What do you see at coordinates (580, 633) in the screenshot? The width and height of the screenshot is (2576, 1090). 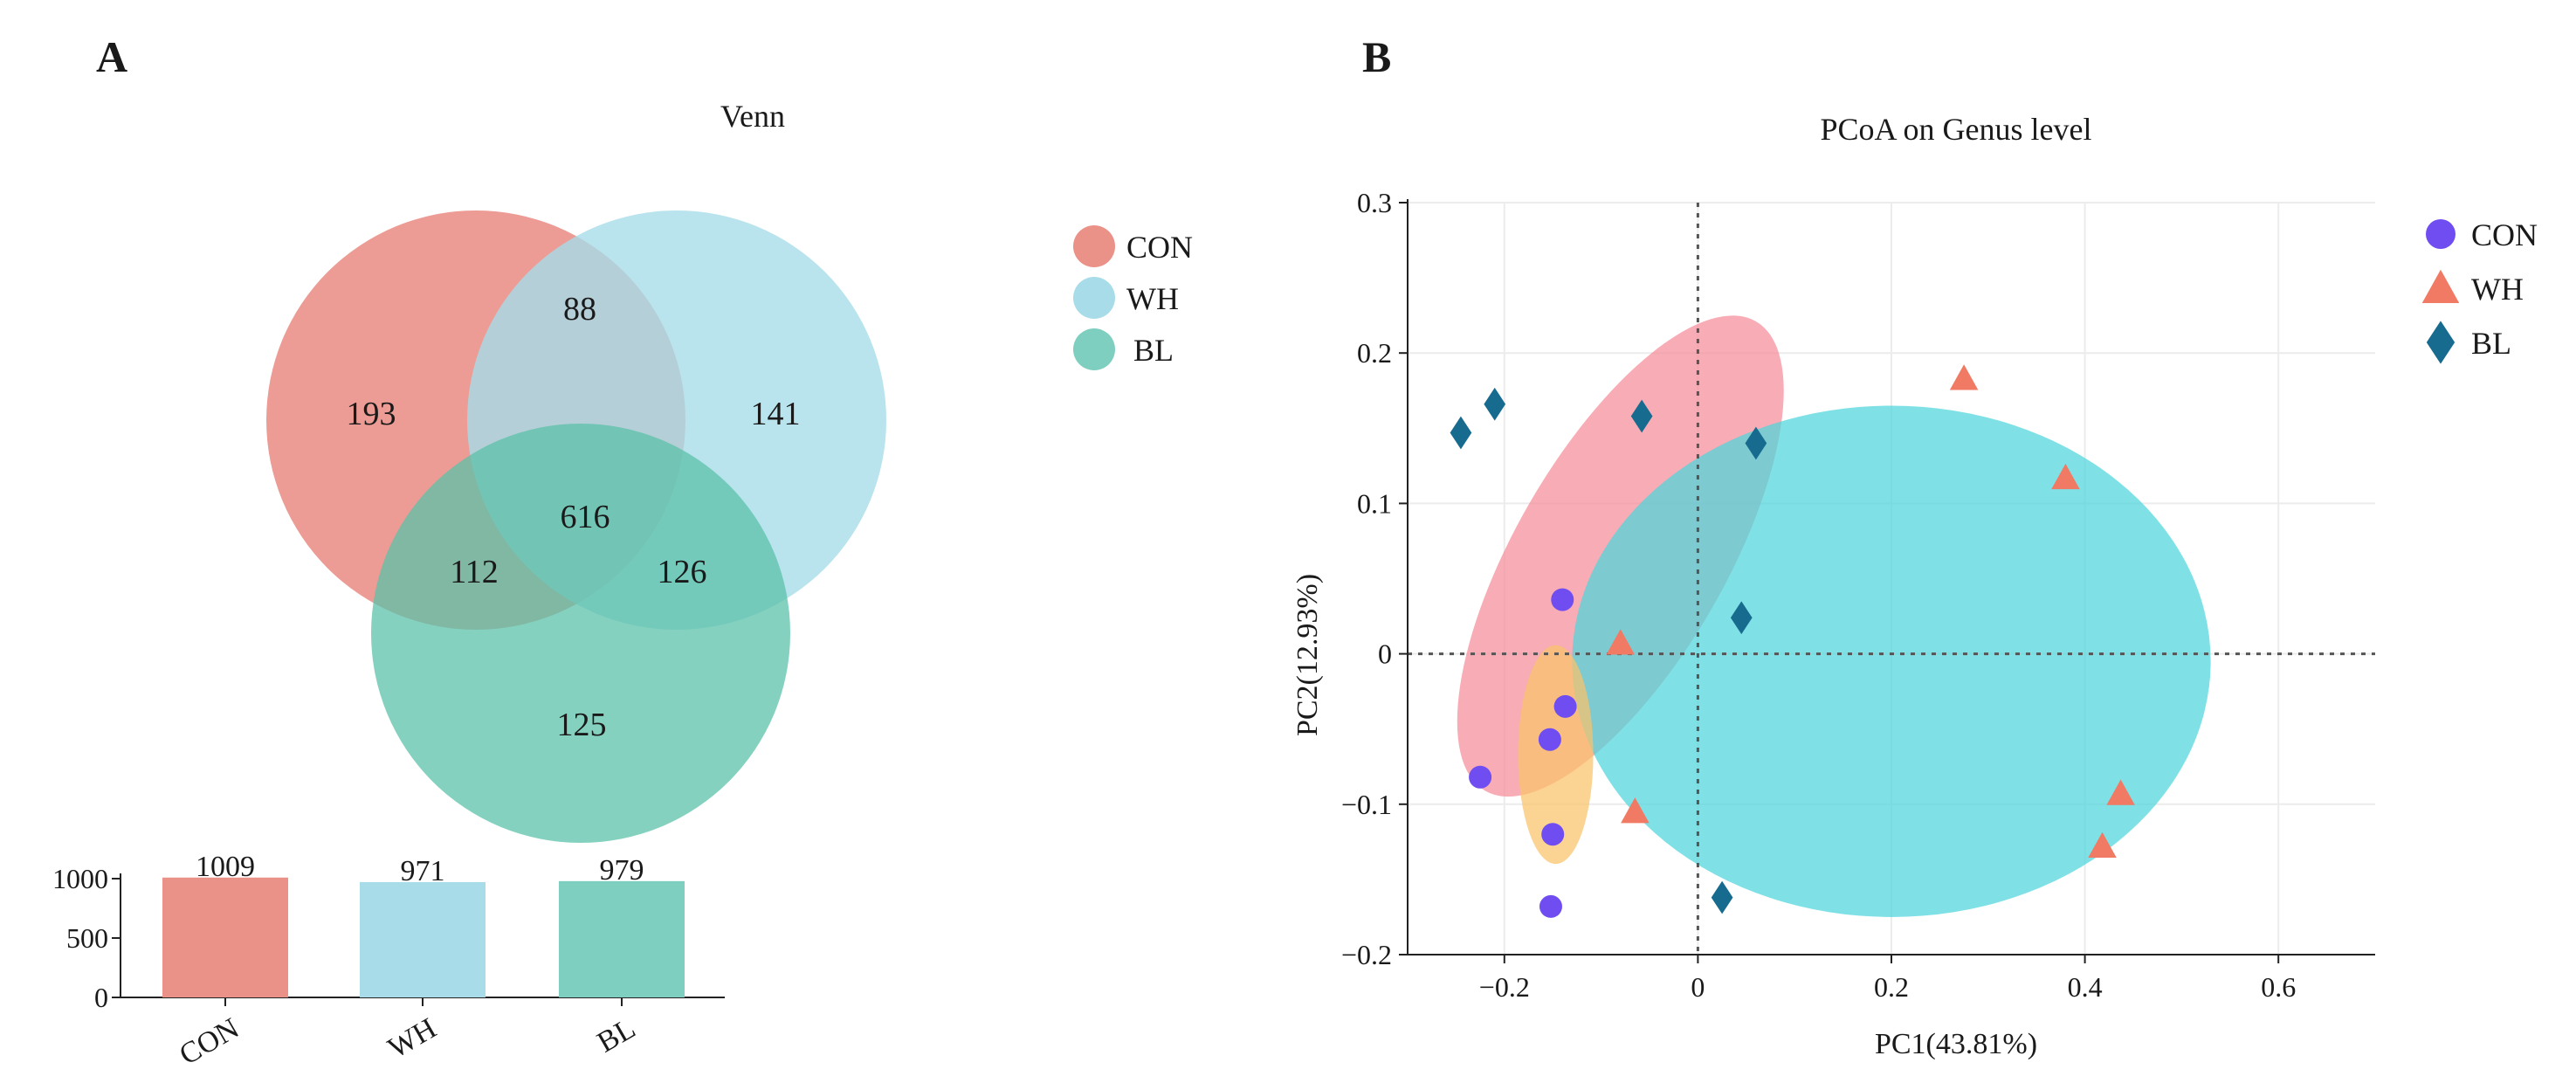 I see `venn-circle-bl` at bounding box center [580, 633].